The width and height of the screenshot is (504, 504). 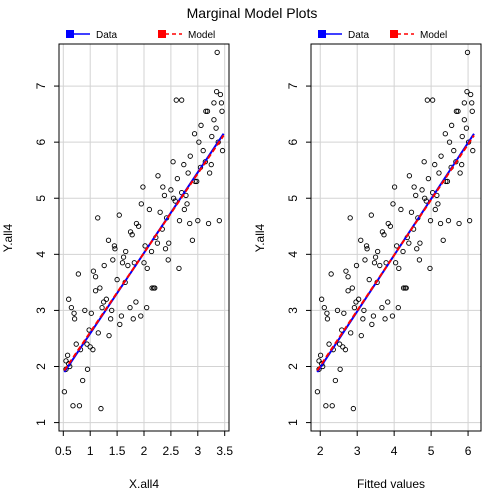 What do you see at coordinates (41, 85) in the screenshot?
I see `panel-1-y-tick-label: 7` at bounding box center [41, 85].